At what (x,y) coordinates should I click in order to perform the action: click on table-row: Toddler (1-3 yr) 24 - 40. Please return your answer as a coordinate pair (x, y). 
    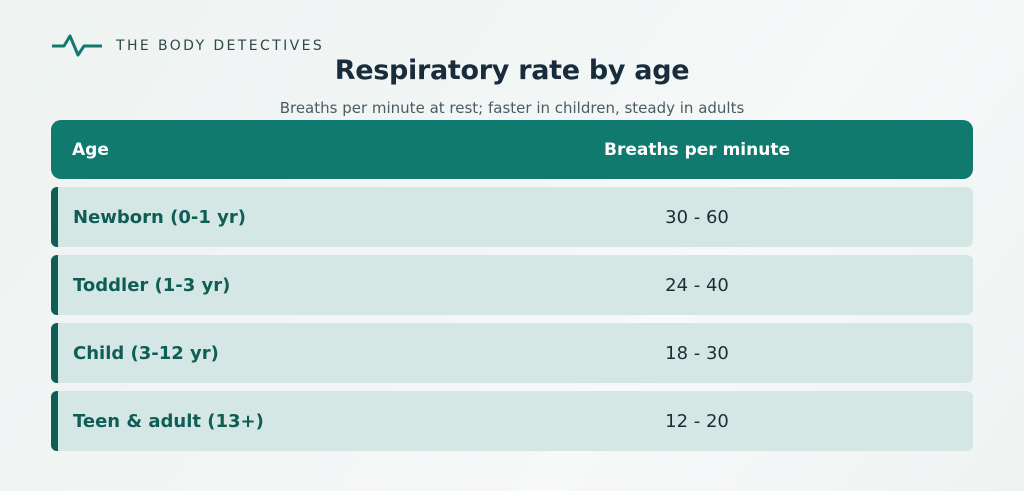
    Looking at the image, I should click on (512, 285).